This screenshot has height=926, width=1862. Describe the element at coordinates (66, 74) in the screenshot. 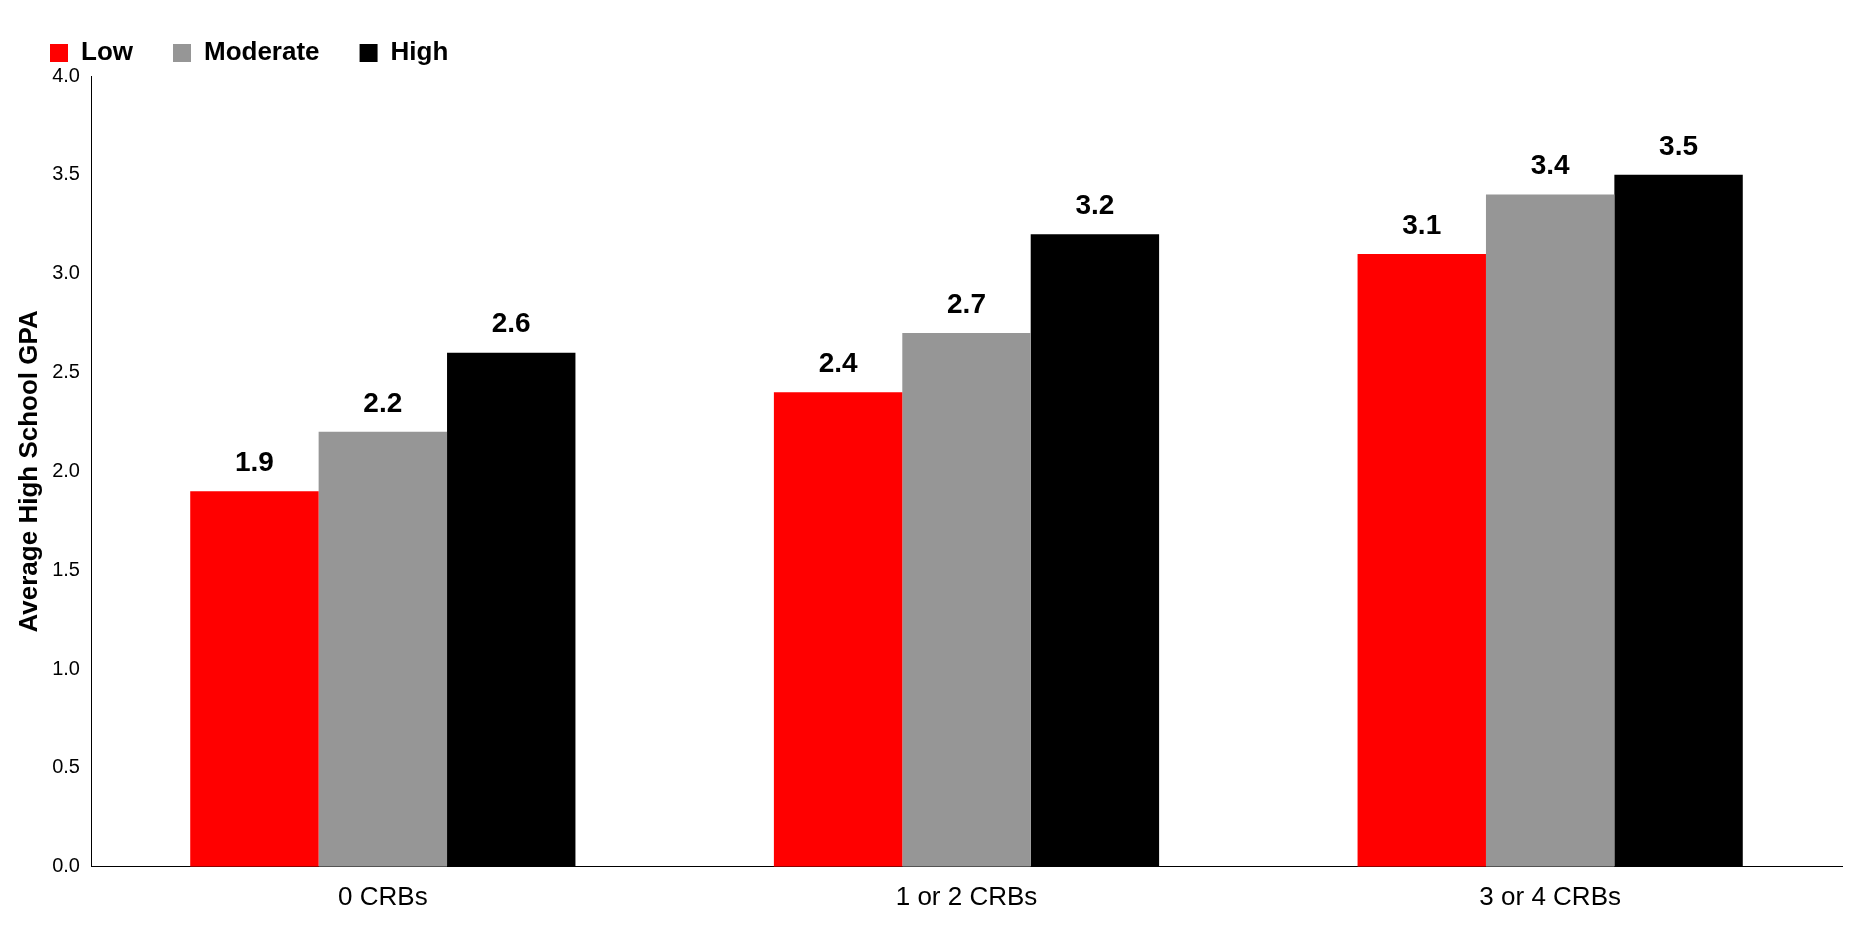

I see `y-tick-label: 4.0` at that location.